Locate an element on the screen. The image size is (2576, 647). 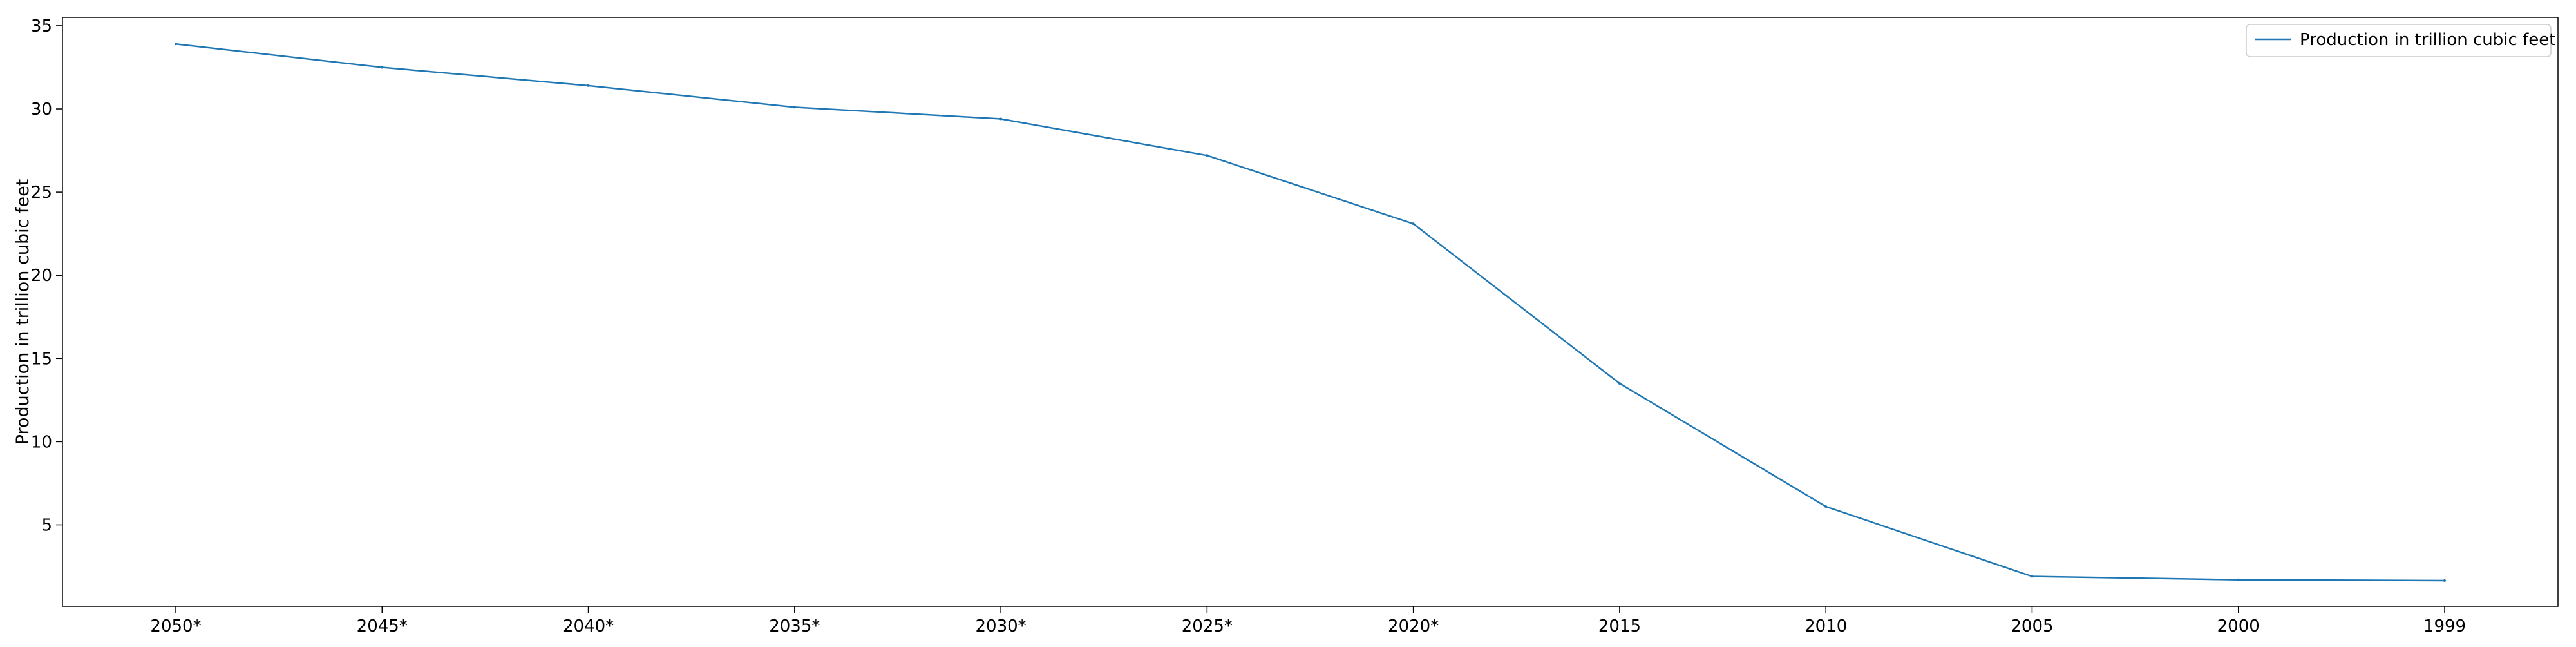
x-tick-label: 2045* is located at coordinates (382, 626).